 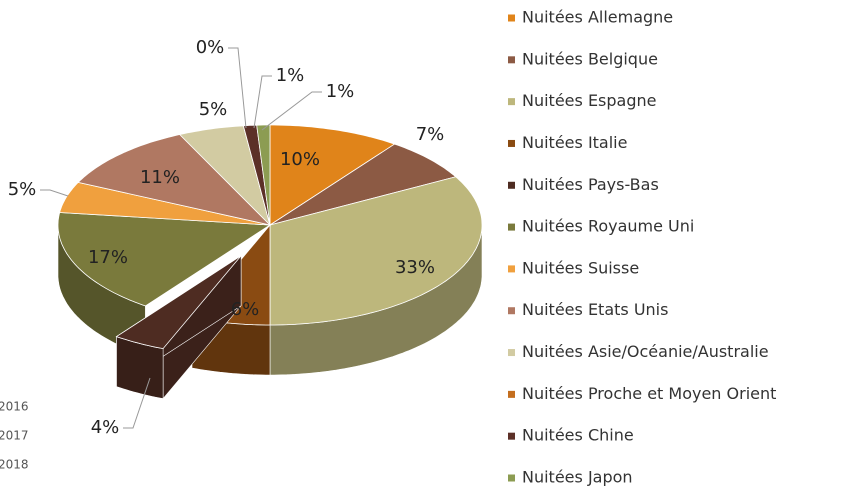 What do you see at coordinates (580, 267) in the screenshot?
I see `legend-label: Nuitées Suisse` at bounding box center [580, 267].